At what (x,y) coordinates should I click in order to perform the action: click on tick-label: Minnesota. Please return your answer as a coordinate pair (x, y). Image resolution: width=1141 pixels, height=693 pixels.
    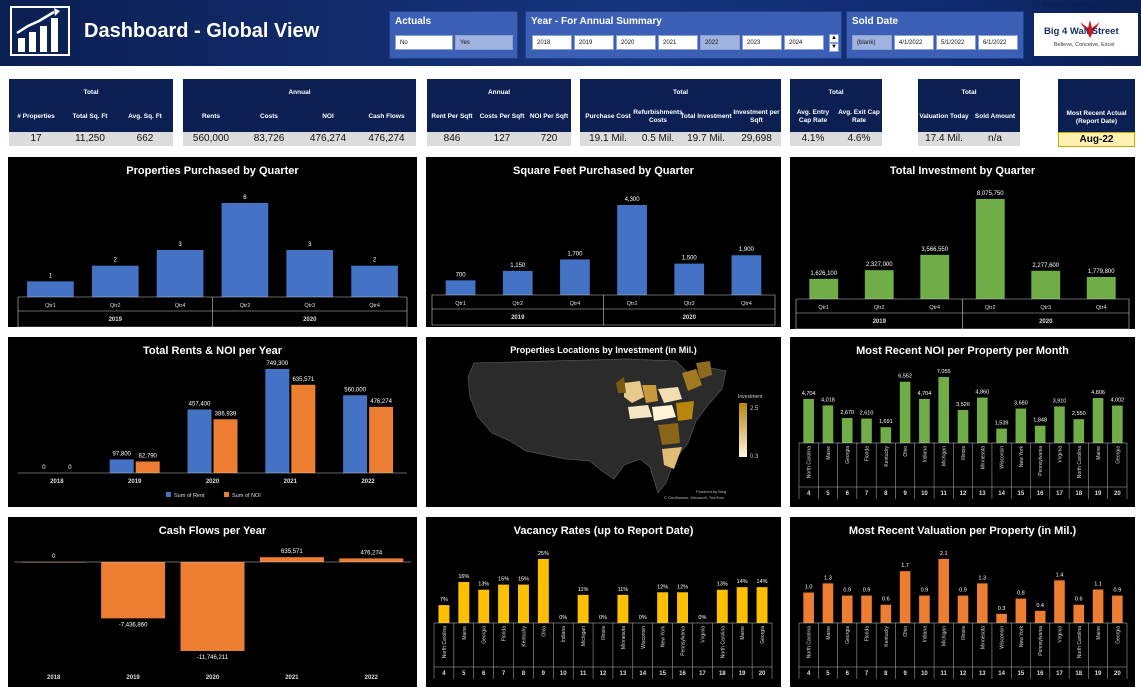
    Looking at the image, I should click on (624, 637).